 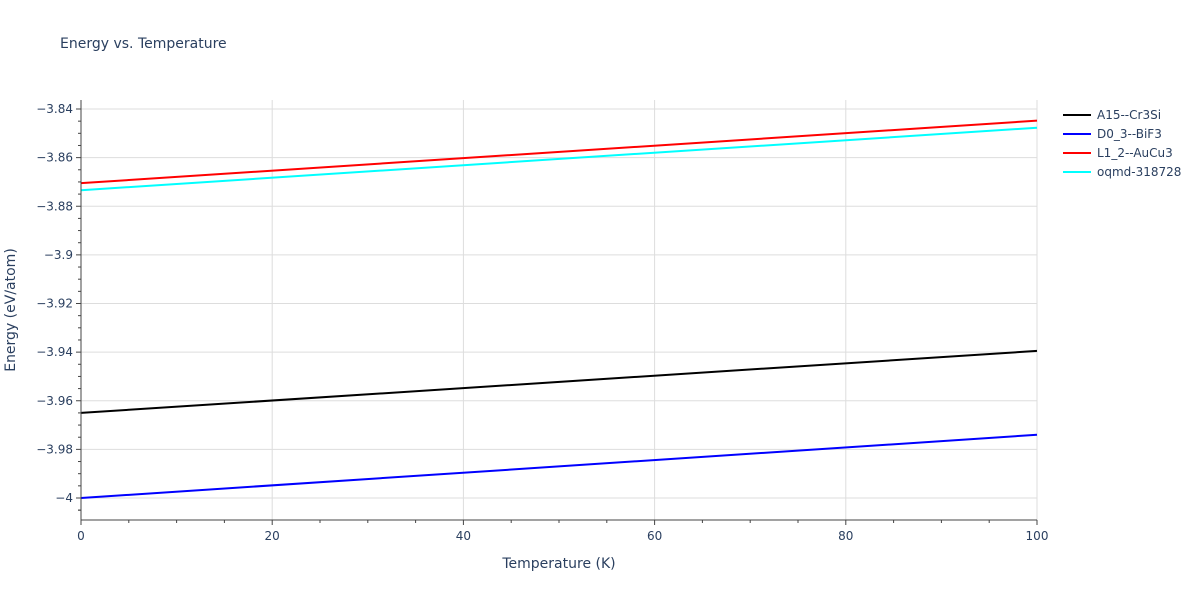 What do you see at coordinates (58, 255) in the screenshot?
I see `y-tick-label: −3.9` at bounding box center [58, 255].